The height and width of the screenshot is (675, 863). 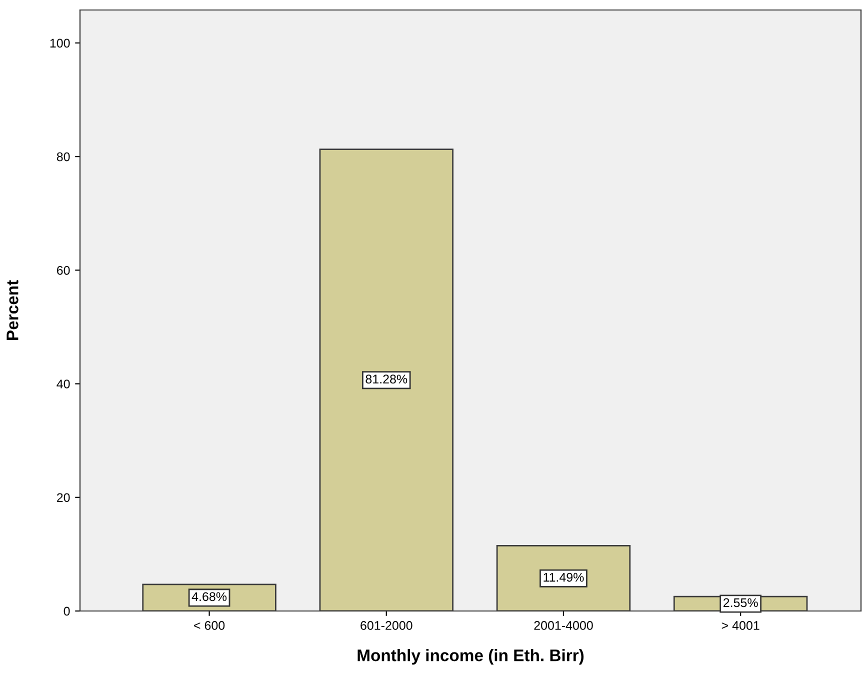 What do you see at coordinates (67, 611) in the screenshot?
I see `y-tick-label: 0` at bounding box center [67, 611].